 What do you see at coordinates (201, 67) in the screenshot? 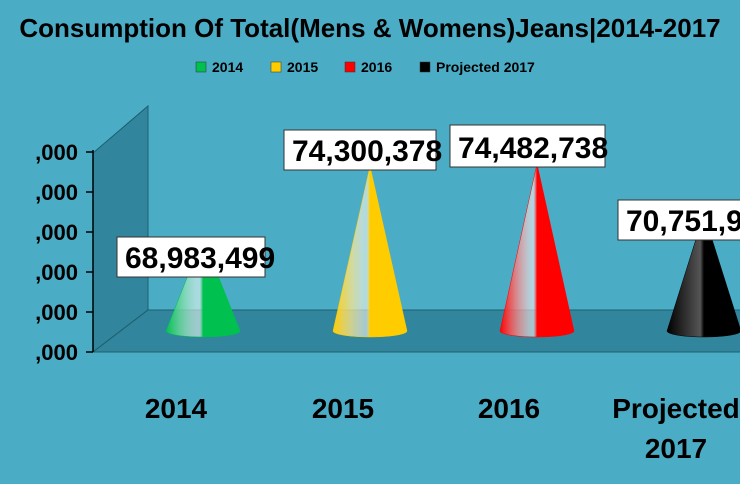
I see `legend-swatch-2014` at bounding box center [201, 67].